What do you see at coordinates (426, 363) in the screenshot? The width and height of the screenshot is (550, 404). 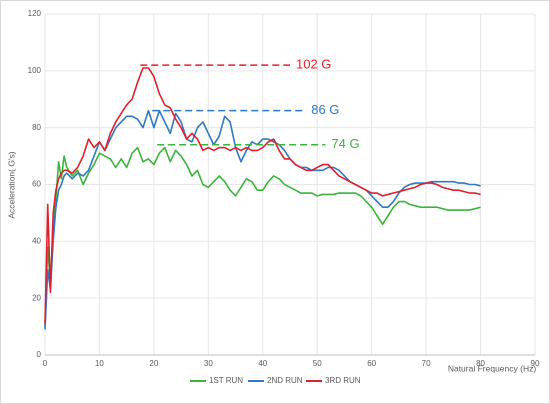 I see `x-tick-label: 70` at bounding box center [426, 363].